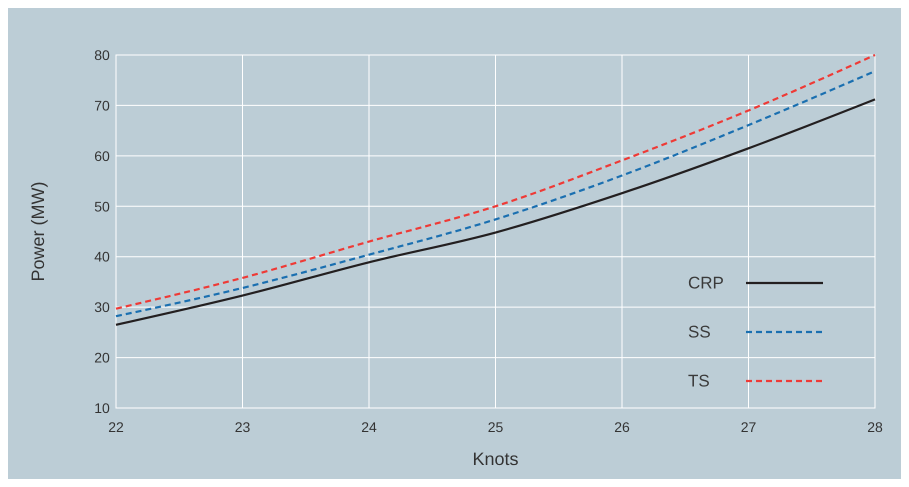 This screenshot has width=909, height=487. I want to click on x-tick-label: 28, so click(875, 427).